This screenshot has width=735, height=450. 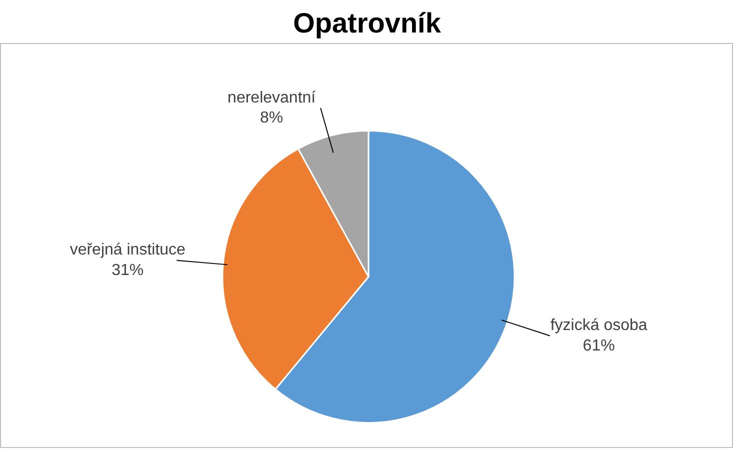 What do you see at coordinates (128, 271) in the screenshot?
I see `data-label: 31%` at bounding box center [128, 271].